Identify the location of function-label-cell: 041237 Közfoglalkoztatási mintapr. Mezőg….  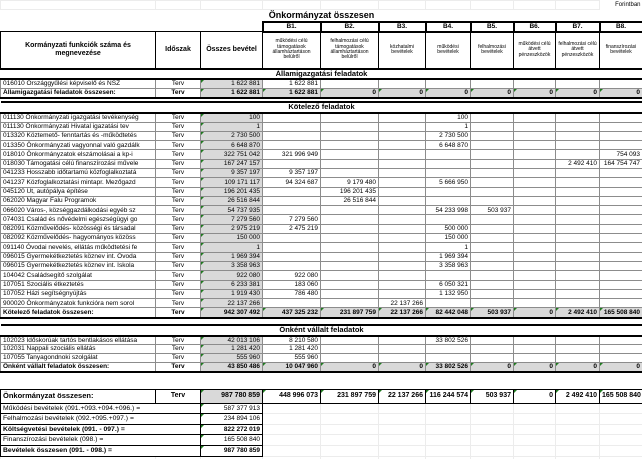
(78, 182).